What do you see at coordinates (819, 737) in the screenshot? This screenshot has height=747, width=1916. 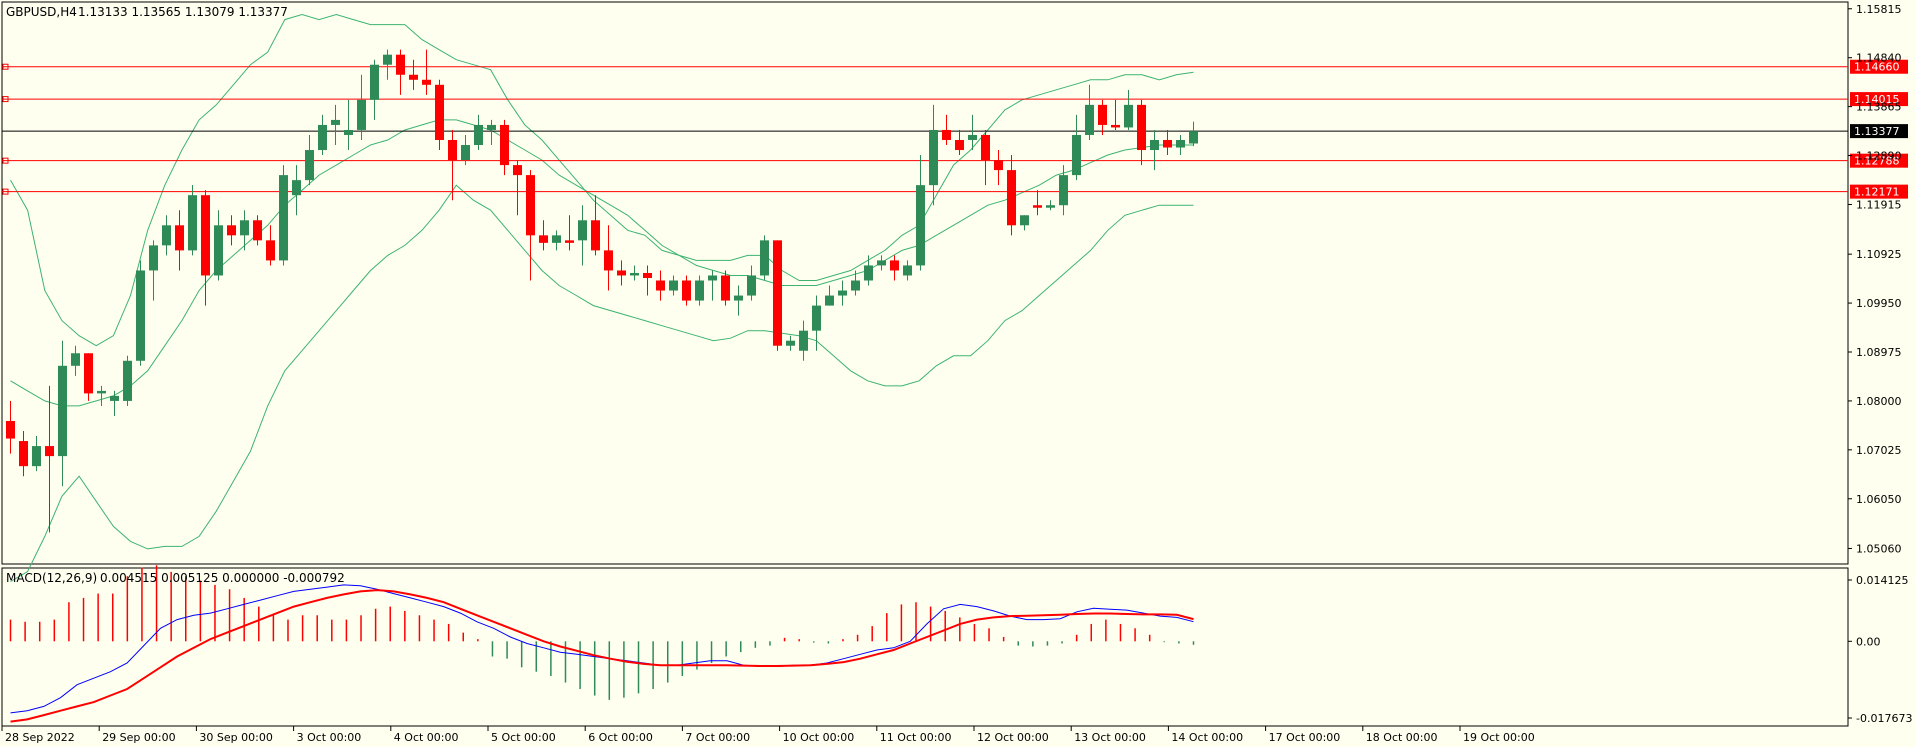 I see `time-tick-label: 10 Oct 00:00` at bounding box center [819, 737].